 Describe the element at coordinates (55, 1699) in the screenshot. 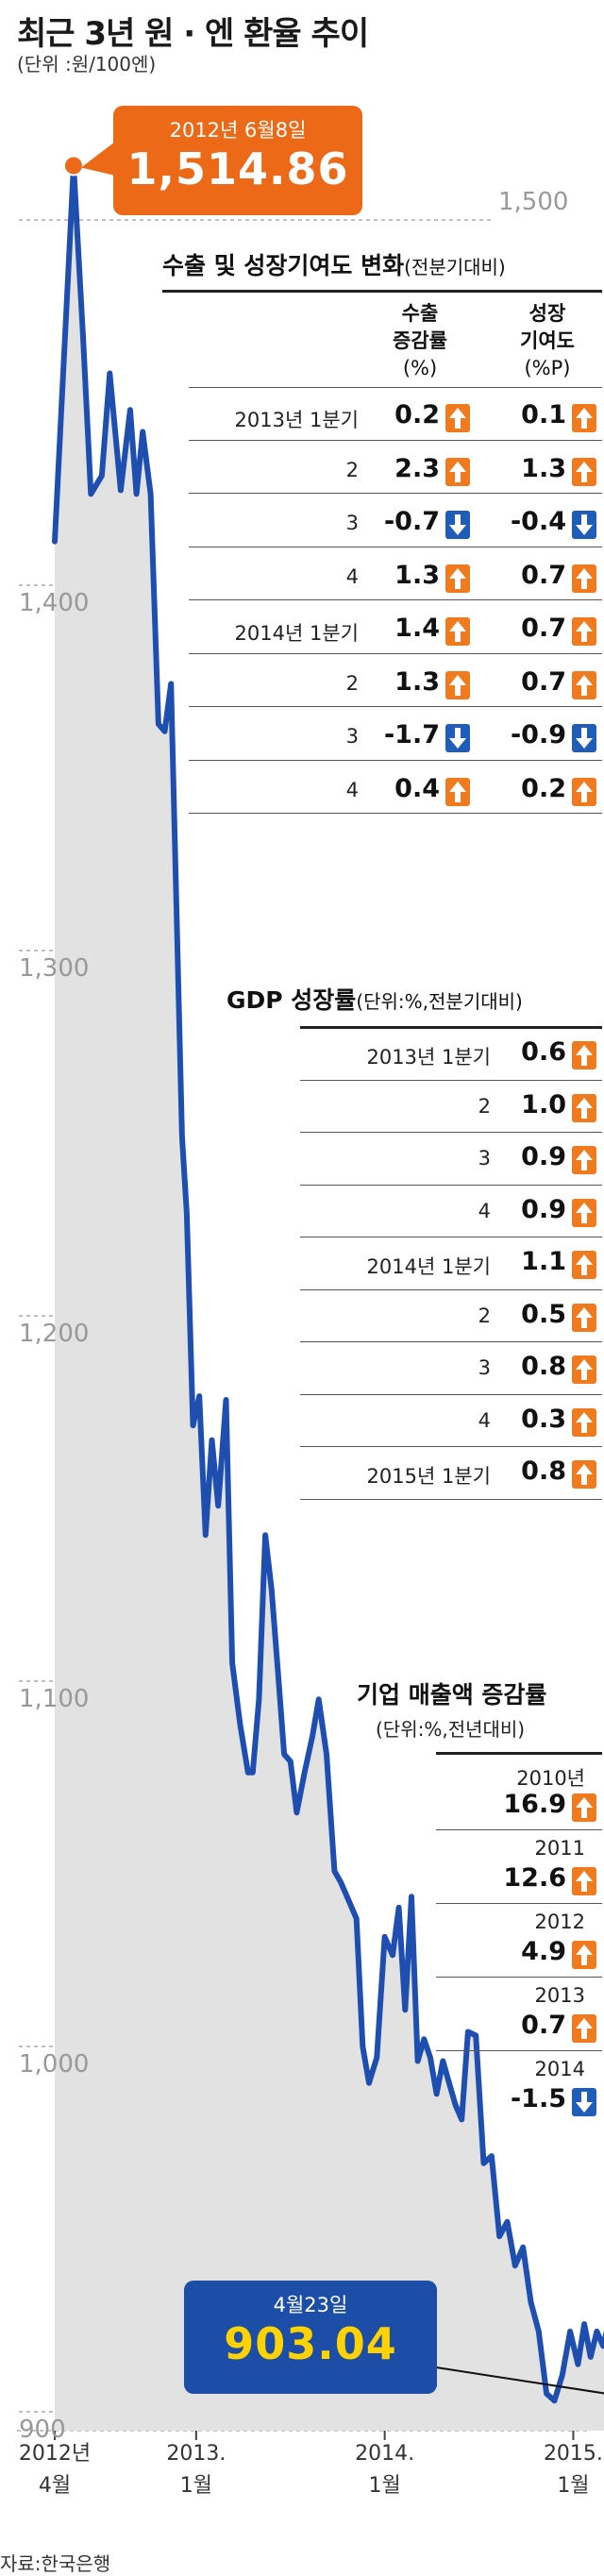

I see `y-tick-label: 1,100` at that location.